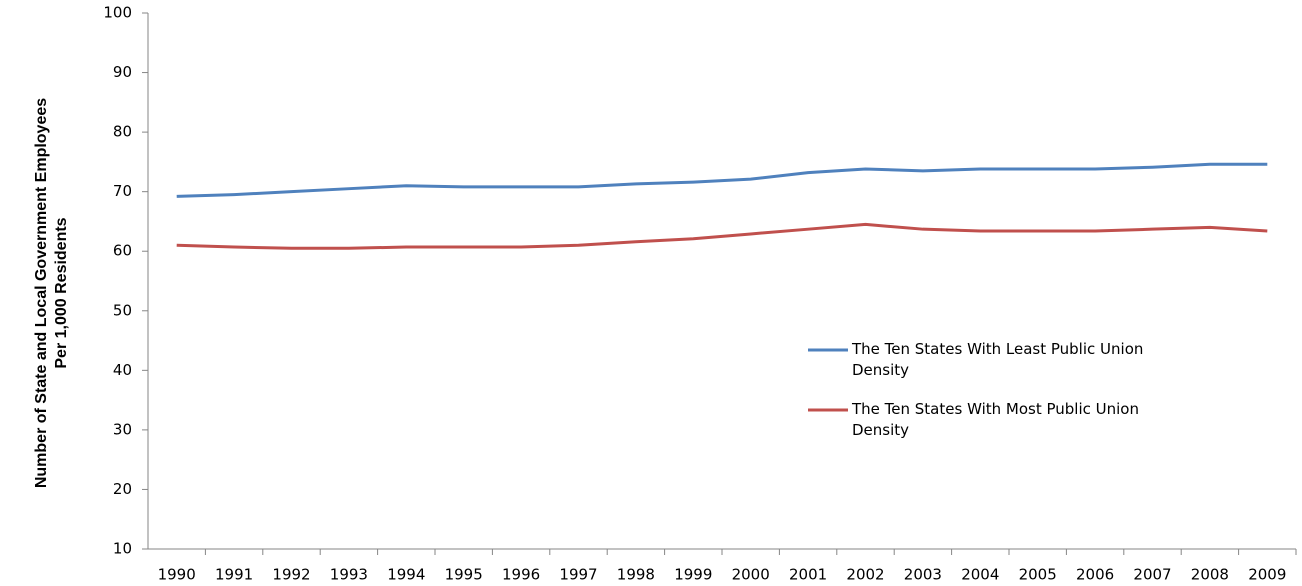 The image size is (1302, 586). What do you see at coordinates (234, 575) in the screenshot?
I see `x-tick-label: 1991` at bounding box center [234, 575].